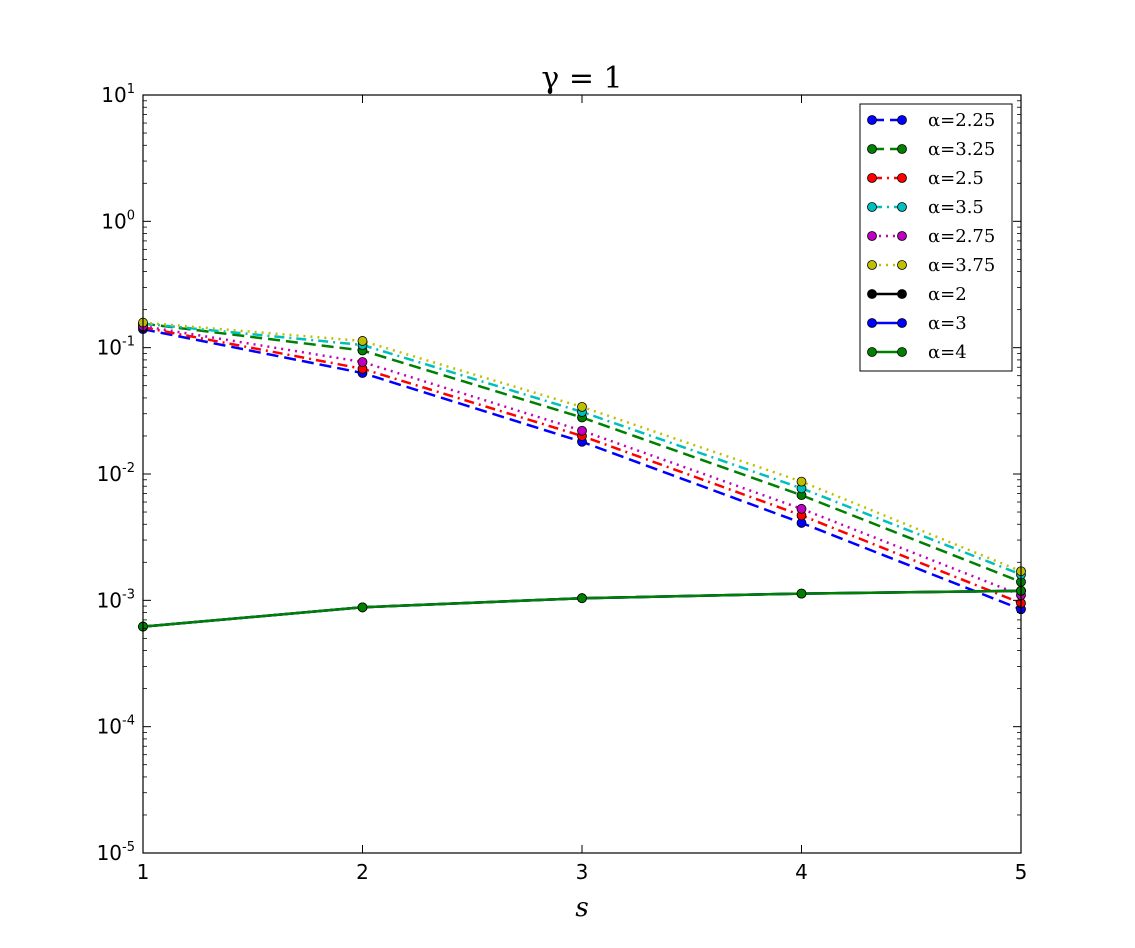 This screenshot has height=948, width=1135. What do you see at coordinates (128, 468) in the screenshot?
I see `y-tick-exponent: -2` at bounding box center [128, 468].